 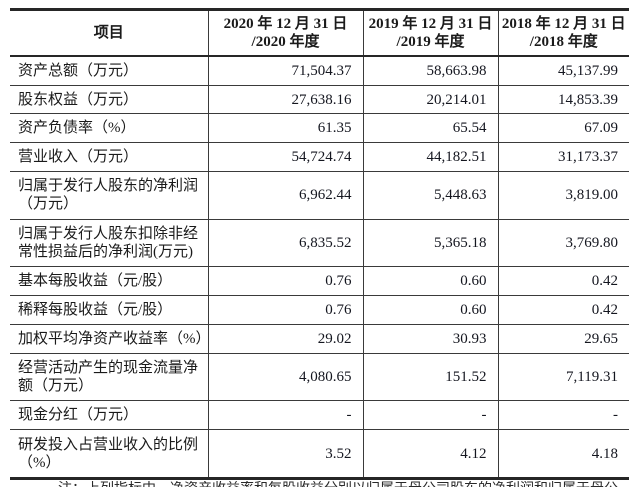 What do you see at coordinates (109, 415) in the screenshot?
I see `row-label: 现金分红（万元）` at bounding box center [109, 415].